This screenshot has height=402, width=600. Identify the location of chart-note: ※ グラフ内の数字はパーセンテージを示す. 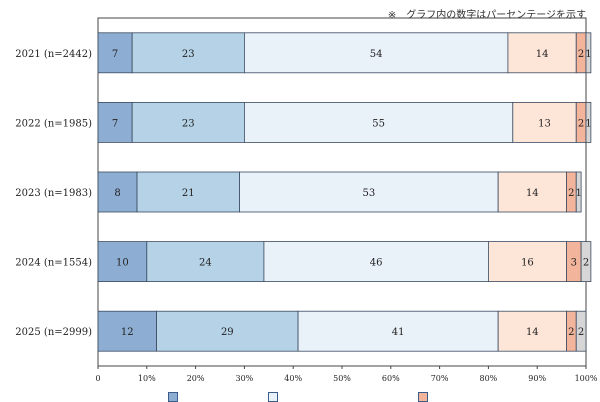
(486, 15).